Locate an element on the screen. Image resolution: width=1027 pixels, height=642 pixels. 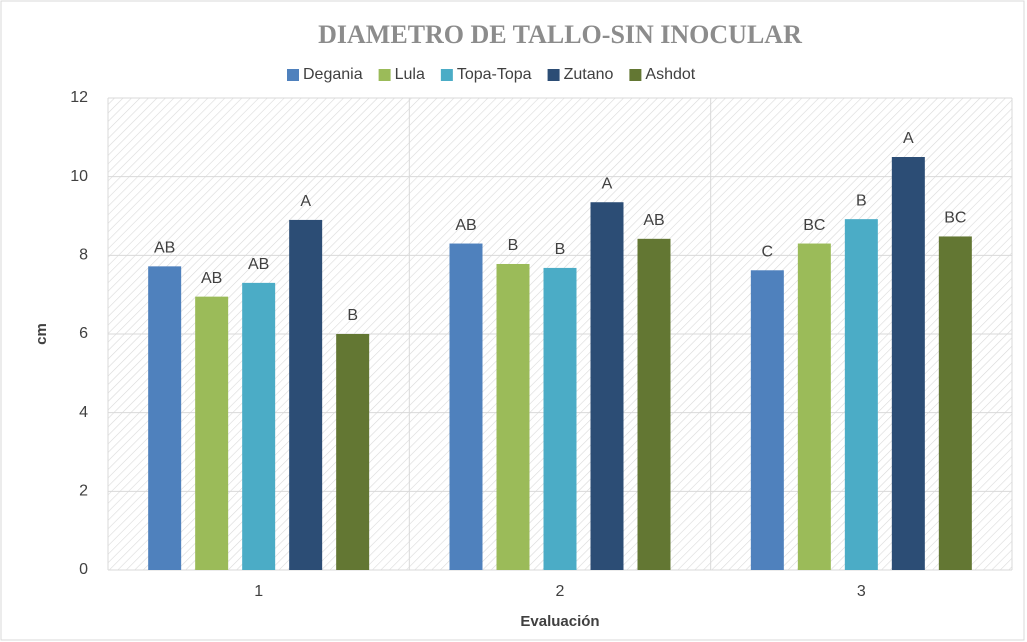
x-tick-label: 2 is located at coordinates (560, 591).